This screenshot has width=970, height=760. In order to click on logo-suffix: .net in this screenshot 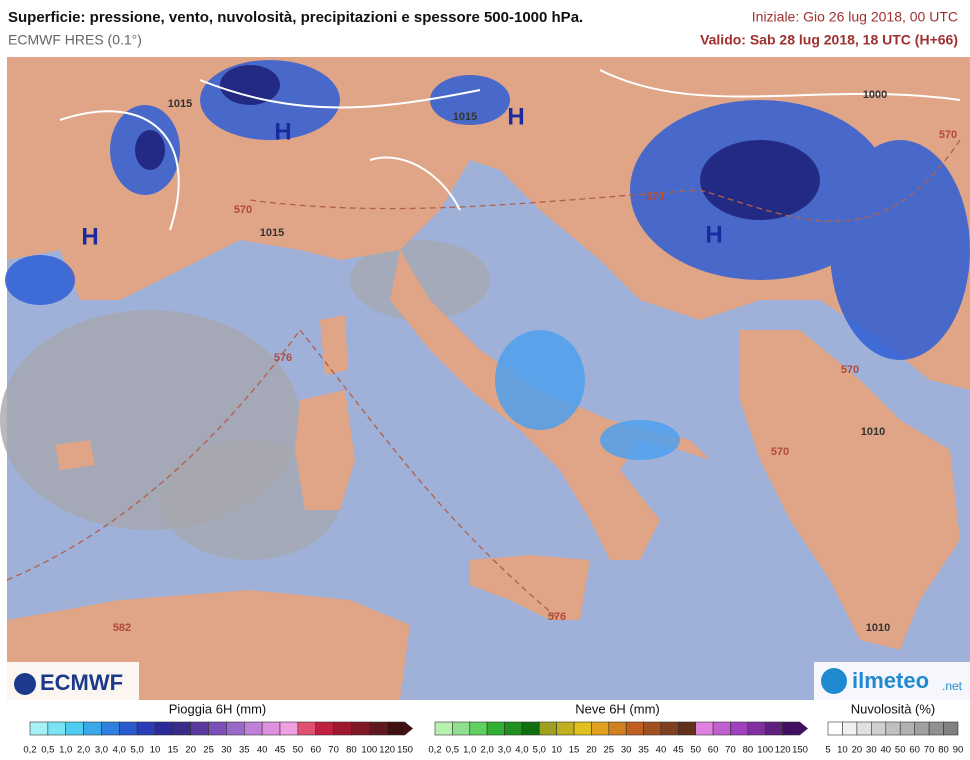, I will do `click(952, 686)`.